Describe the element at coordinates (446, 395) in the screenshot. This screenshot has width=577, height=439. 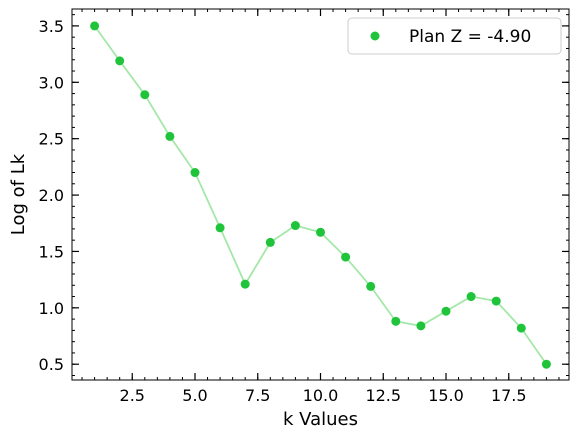
I see `x-tick-label: 15.0` at that location.